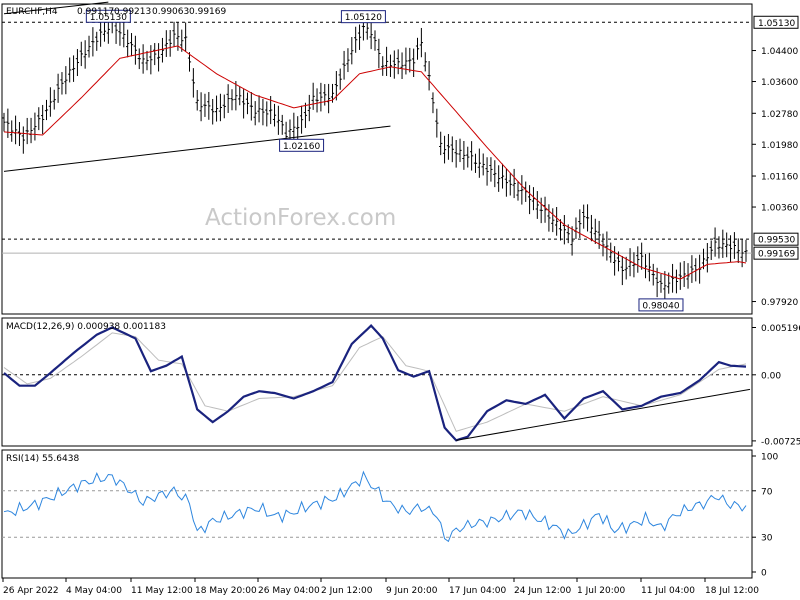  Describe the element at coordinates (42, 459) in the screenshot. I see `rsi-label: RSI(14) 55.6438` at that location.